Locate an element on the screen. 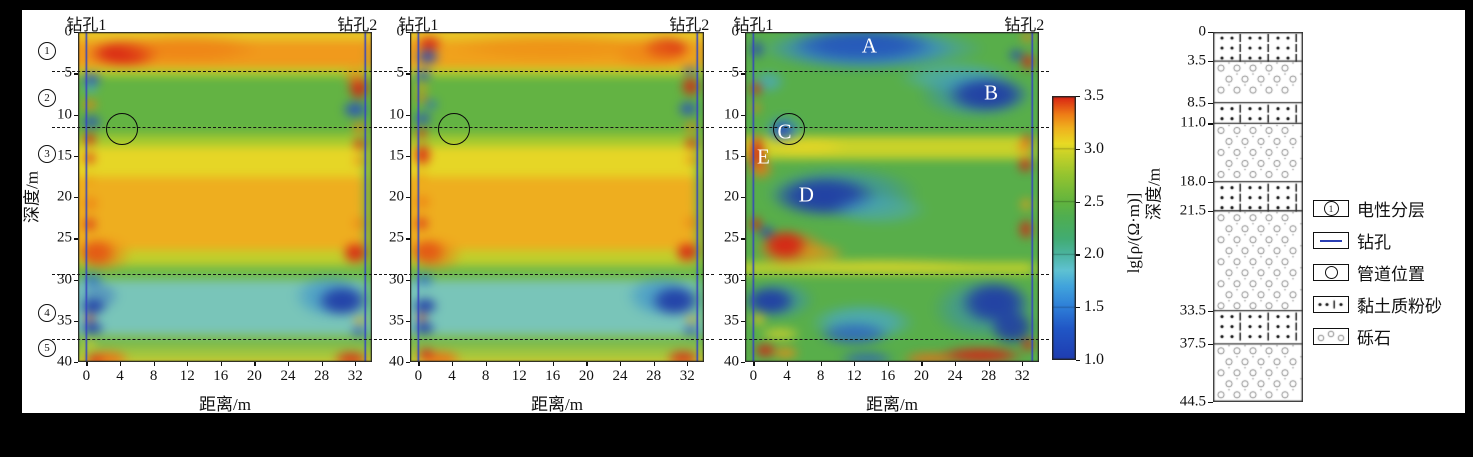  legend-symbol-box-clay is located at coordinates (1331, 304).